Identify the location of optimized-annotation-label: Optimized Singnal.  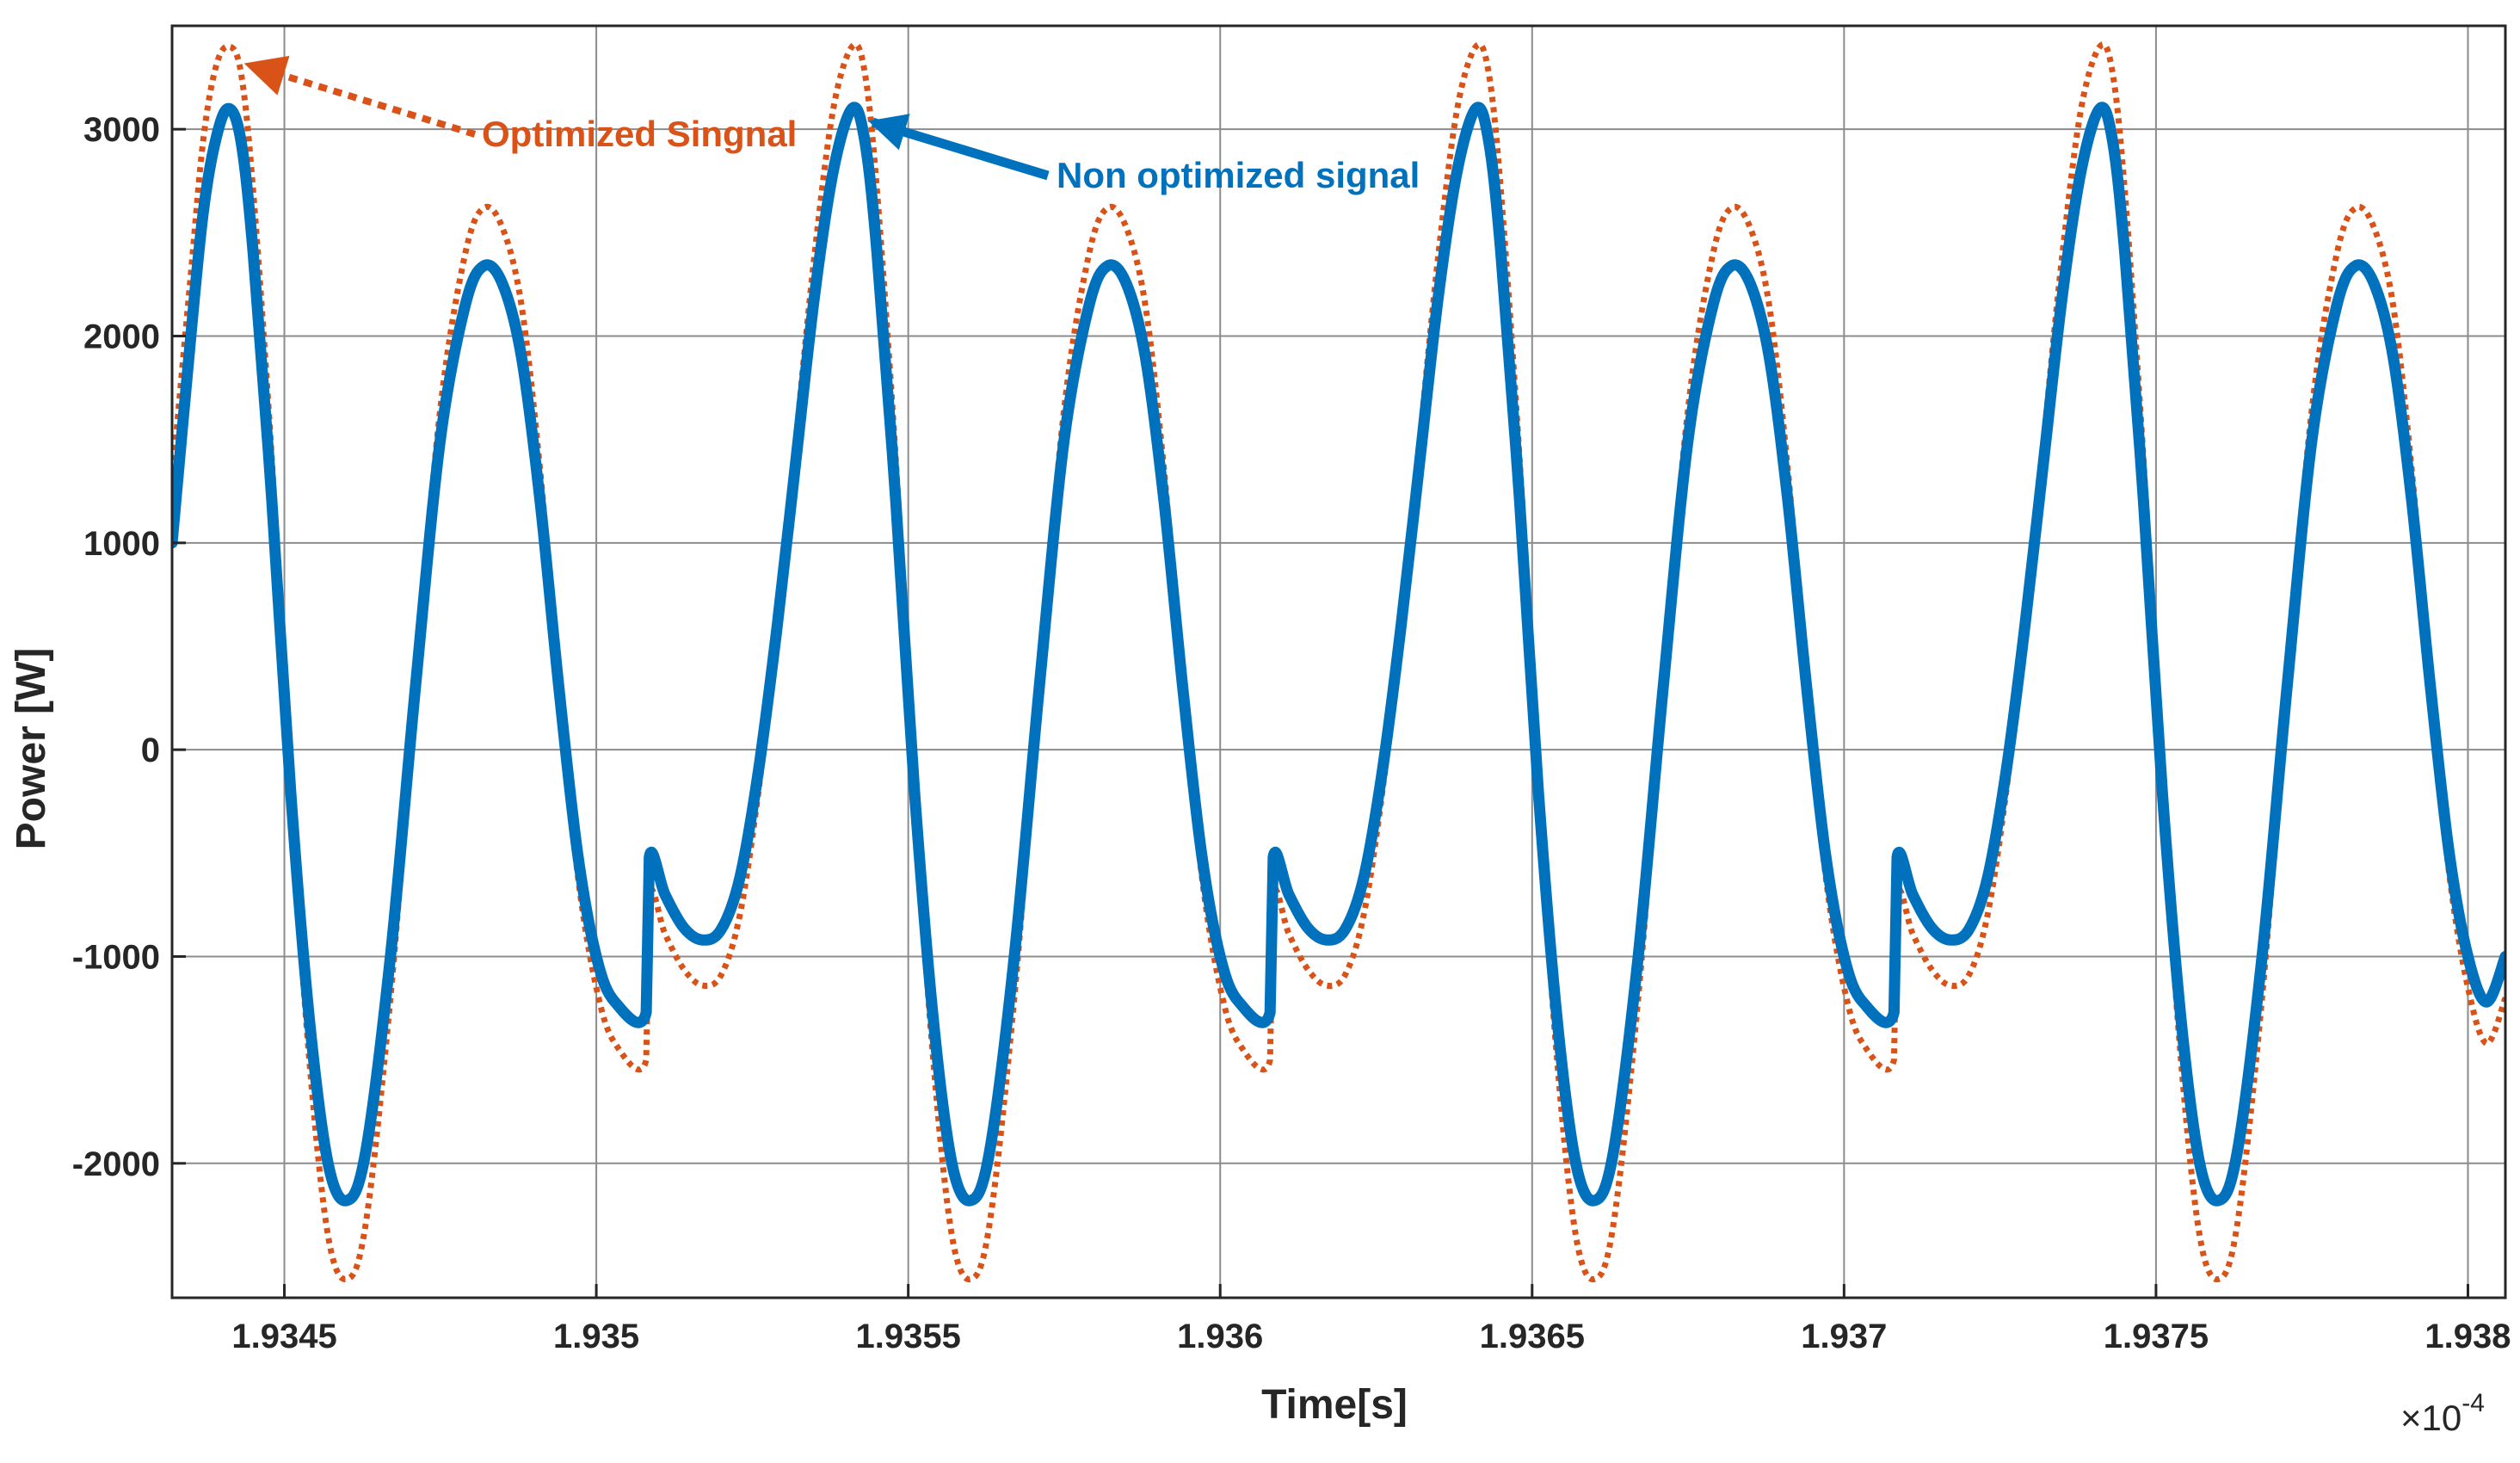
(640, 134).